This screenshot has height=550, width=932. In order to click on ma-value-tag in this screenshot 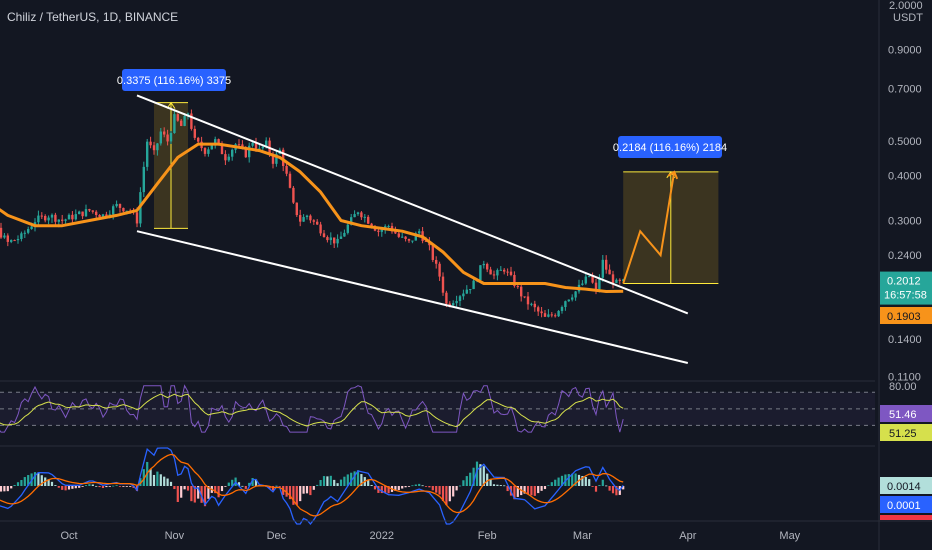, I will do `click(906, 315)`.